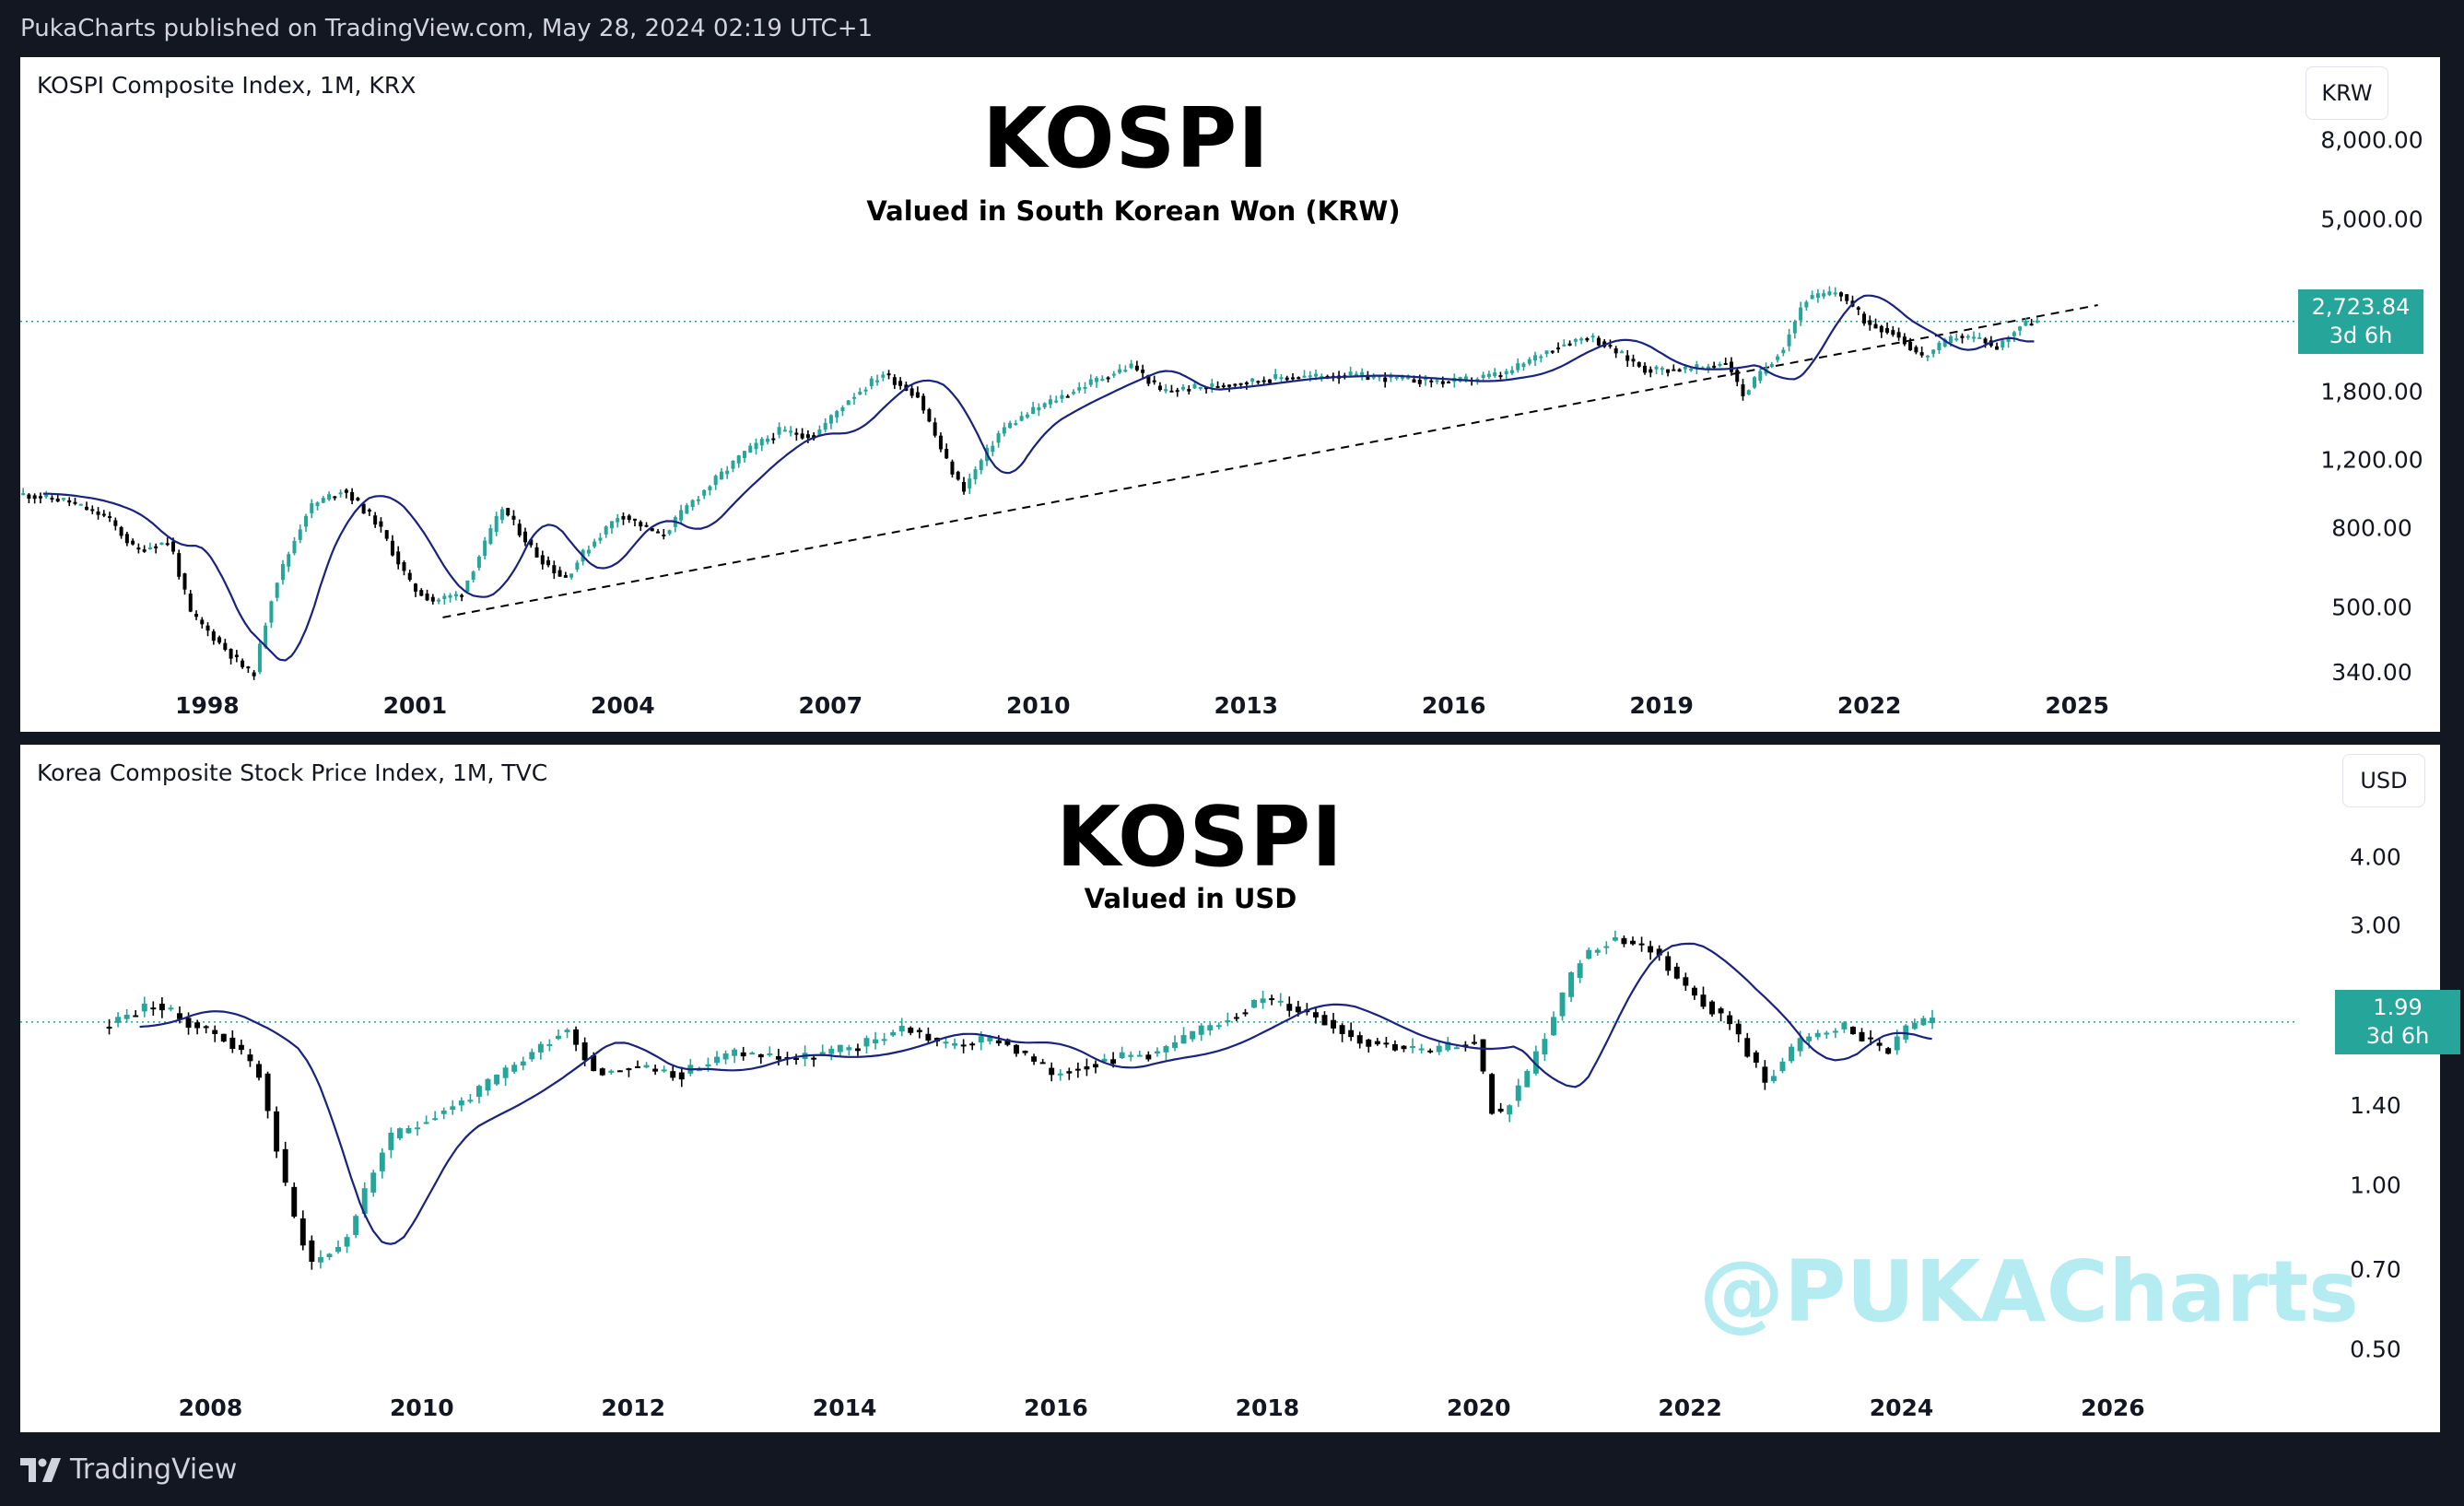 This screenshot has width=2464, height=1506. What do you see at coordinates (227, 85) in the screenshot?
I see `series-legend: KOSPI Composite Index, 1M, KRX` at bounding box center [227, 85].